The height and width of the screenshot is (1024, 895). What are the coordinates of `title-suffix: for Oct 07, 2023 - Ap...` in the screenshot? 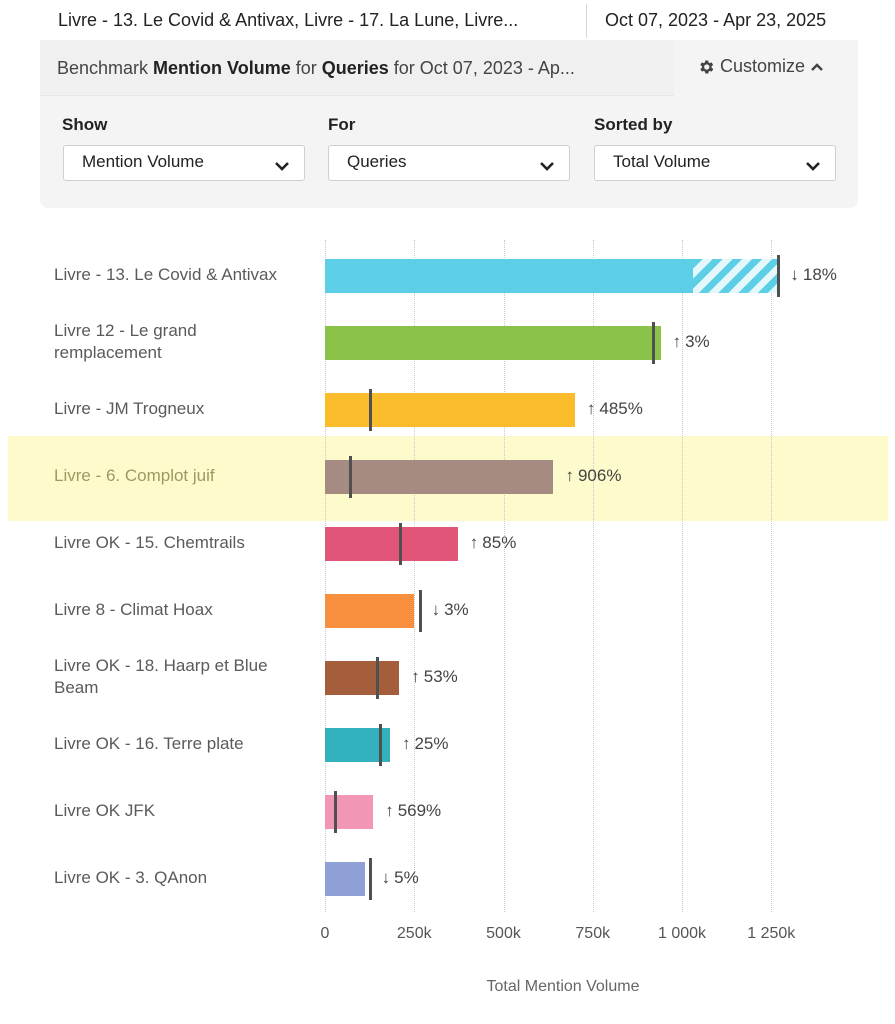 It's located at (481, 68).